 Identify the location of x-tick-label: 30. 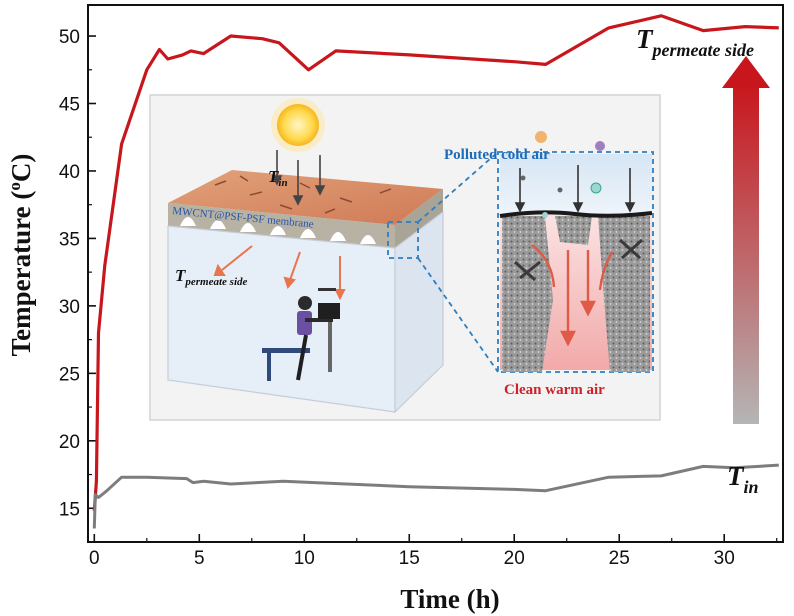
(724, 558).